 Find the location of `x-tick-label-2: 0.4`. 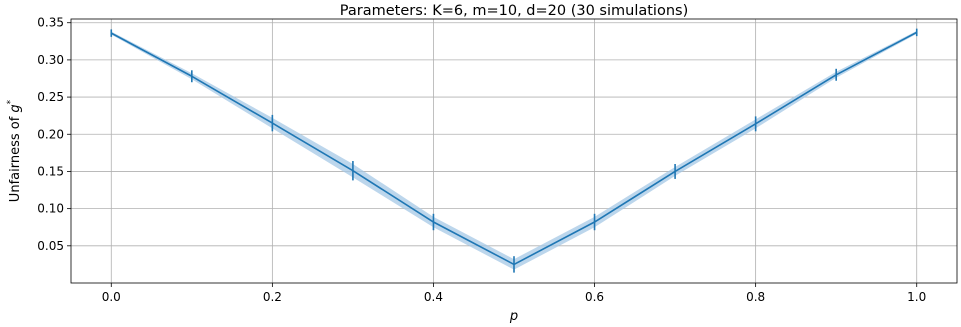

x-tick-label-2: 0.4 is located at coordinates (433, 297).